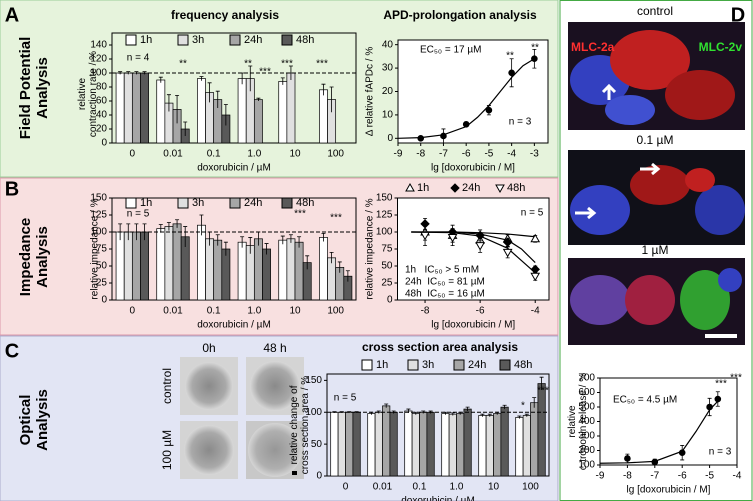 This screenshot has height=501, width=753. What do you see at coordinates (294, 424) in the screenshot?
I see `y-axis-label: relative change of` at bounding box center [294, 424].